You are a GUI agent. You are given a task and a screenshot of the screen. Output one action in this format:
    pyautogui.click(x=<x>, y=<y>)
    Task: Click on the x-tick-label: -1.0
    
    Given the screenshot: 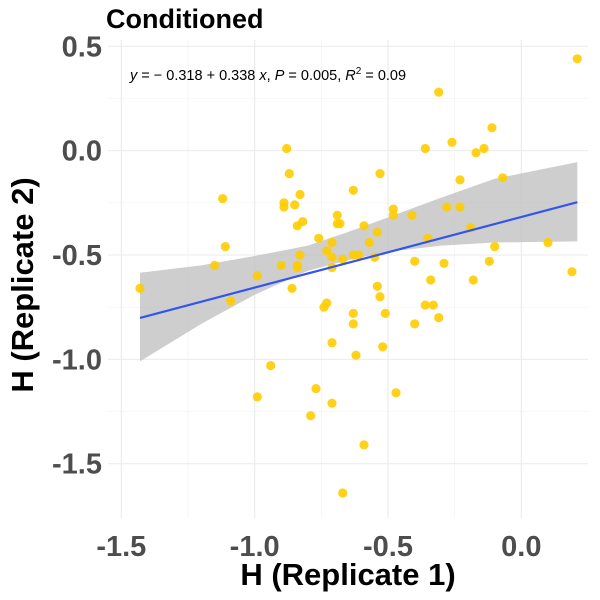 What is the action you would take?
    pyautogui.click(x=255, y=547)
    